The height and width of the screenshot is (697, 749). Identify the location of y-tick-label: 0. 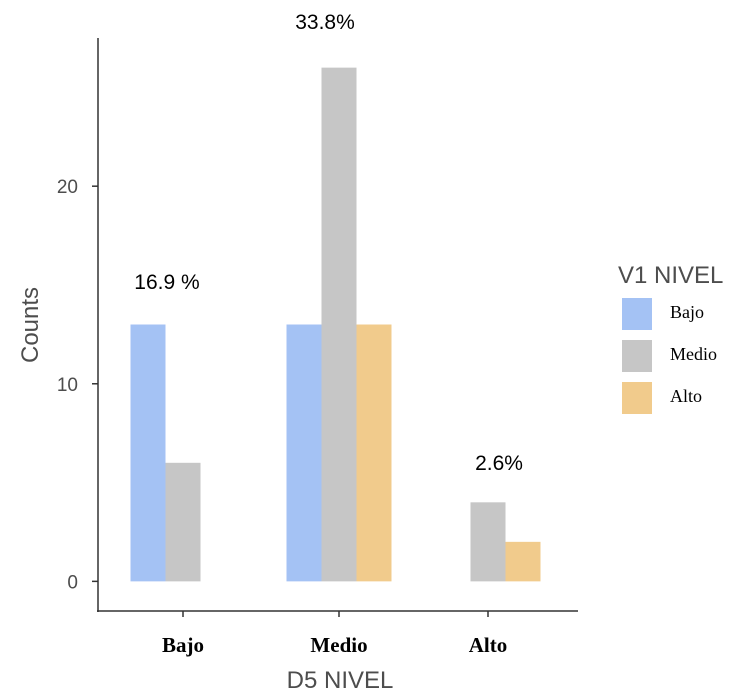
(72, 582).